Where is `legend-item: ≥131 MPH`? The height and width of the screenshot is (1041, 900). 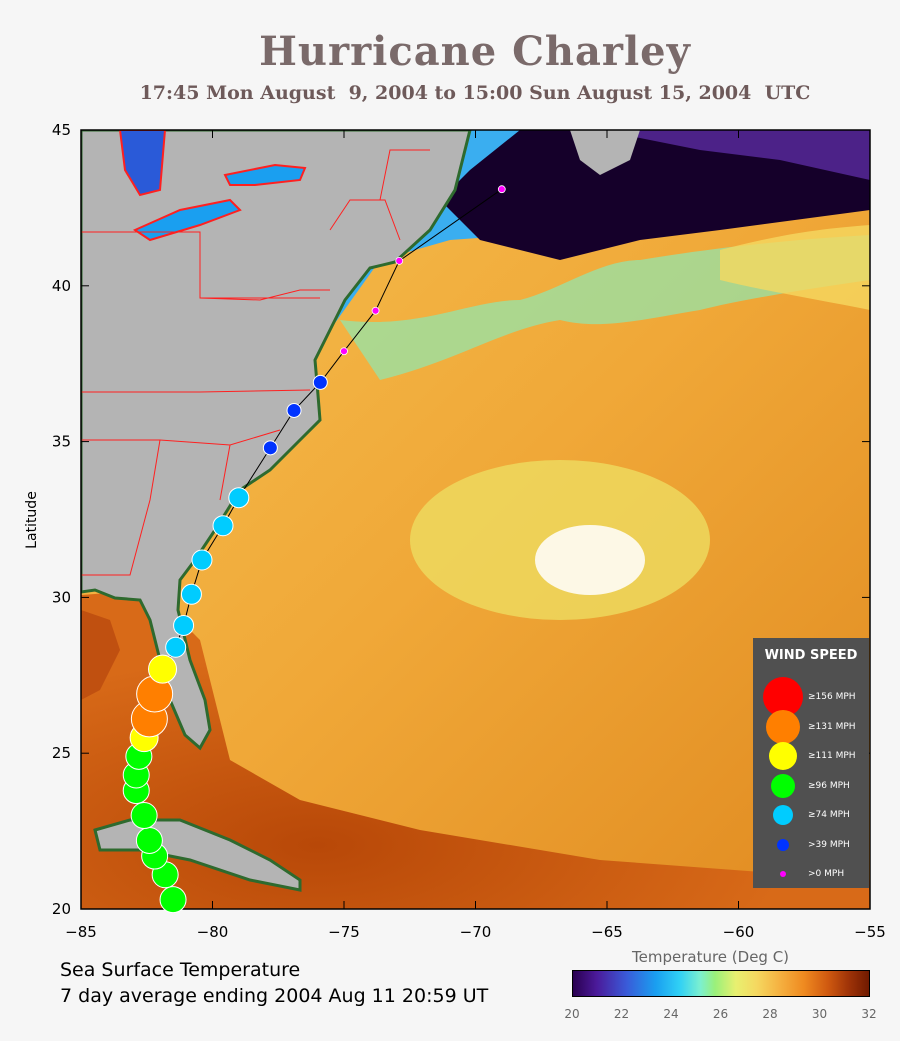 legend-item: ≥131 MPH is located at coordinates (811, 726).